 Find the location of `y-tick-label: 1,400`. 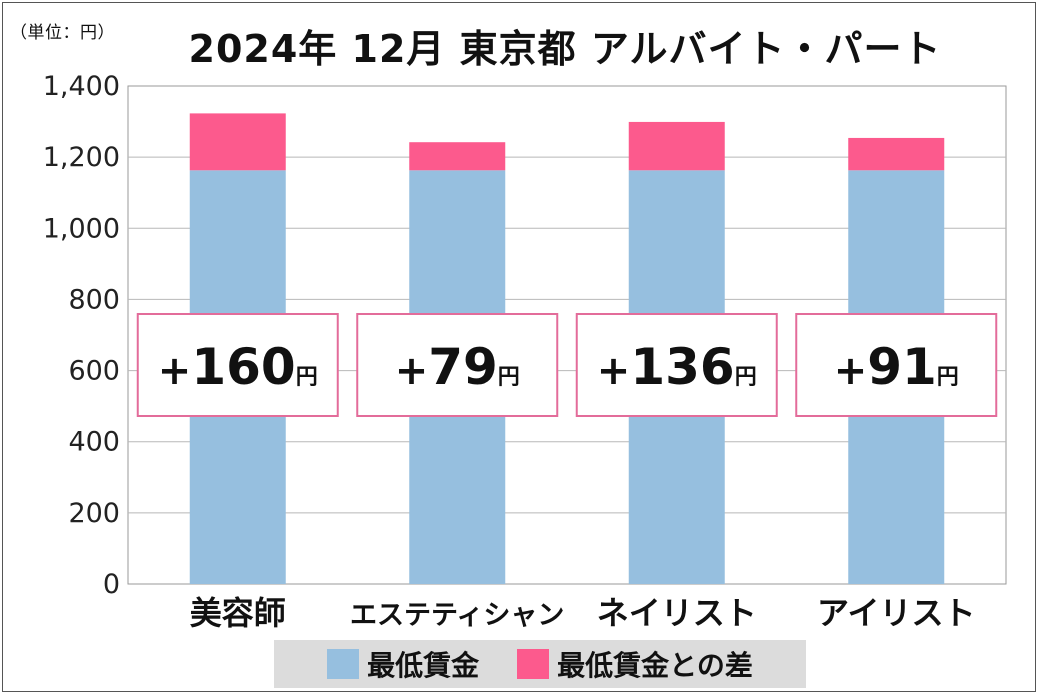

y-tick-label: 1,400 is located at coordinates (81, 86).